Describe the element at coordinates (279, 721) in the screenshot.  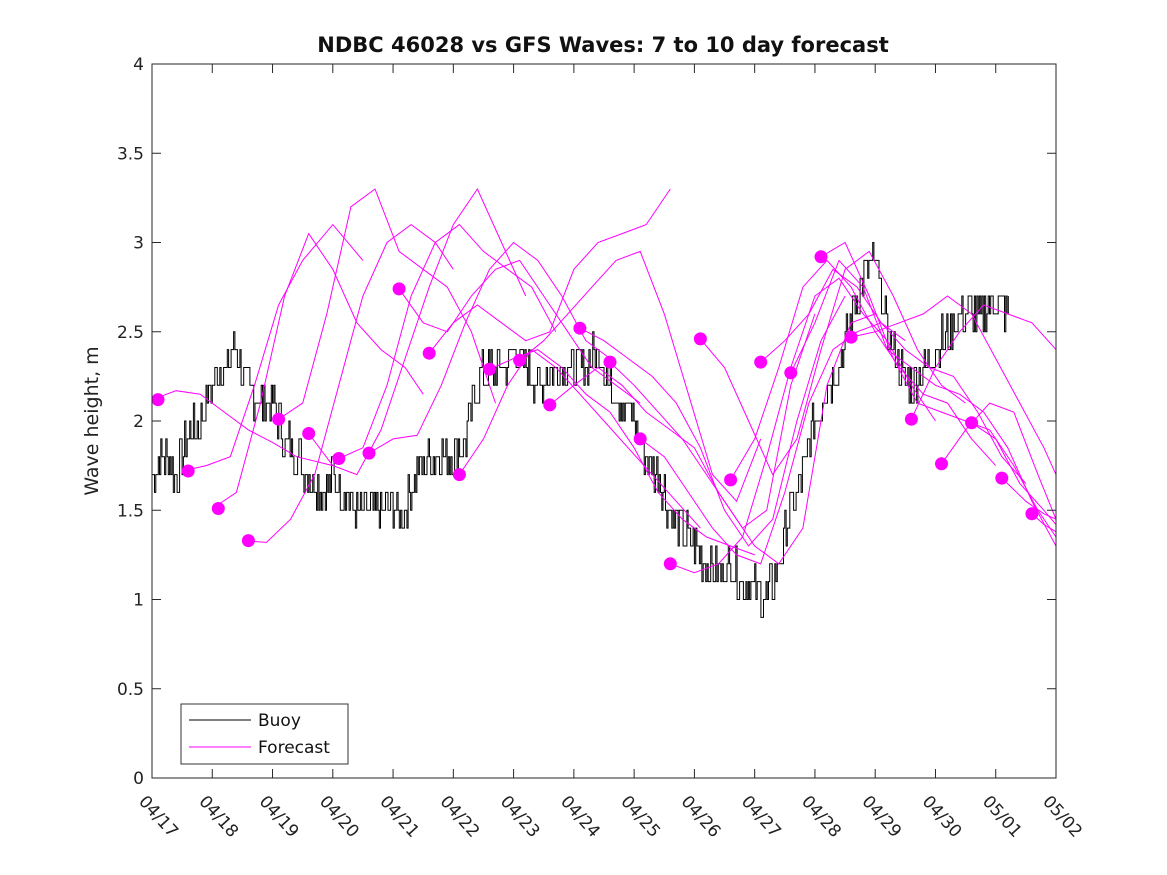
I see `legend-buoy-label: Buoy` at that location.